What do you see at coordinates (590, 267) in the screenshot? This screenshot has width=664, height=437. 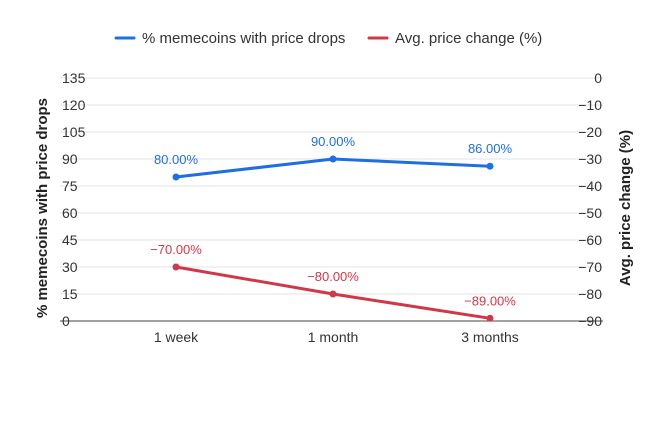 I see `right-tick-label: −70` at bounding box center [590, 267].